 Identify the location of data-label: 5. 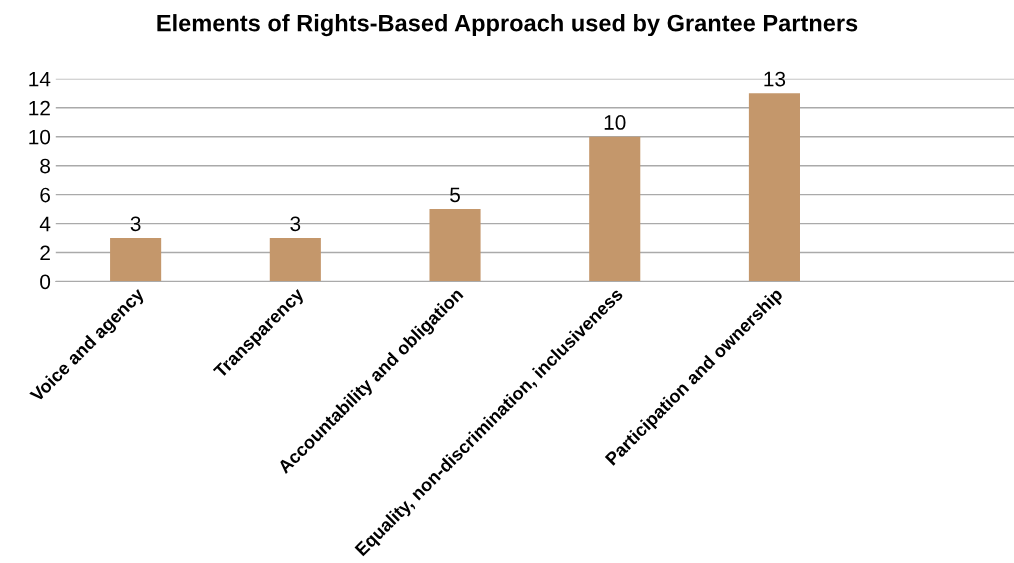
(455, 195).